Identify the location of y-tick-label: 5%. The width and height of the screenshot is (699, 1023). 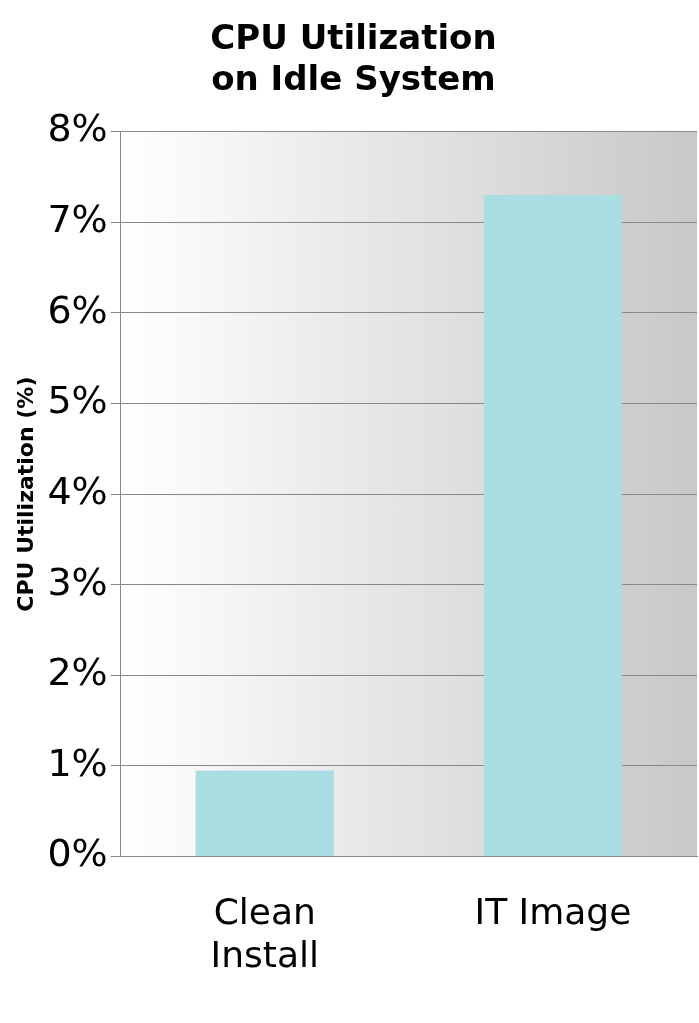
(77, 400).